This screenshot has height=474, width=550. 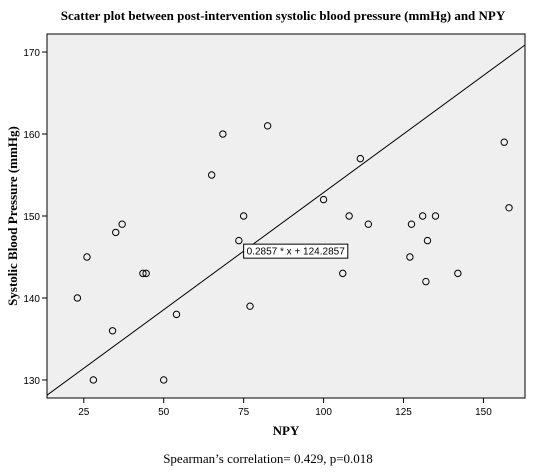 What do you see at coordinates (483, 412) in the screenshot?
I see `x-tick-label: 150` at bounding box center [483, 412].